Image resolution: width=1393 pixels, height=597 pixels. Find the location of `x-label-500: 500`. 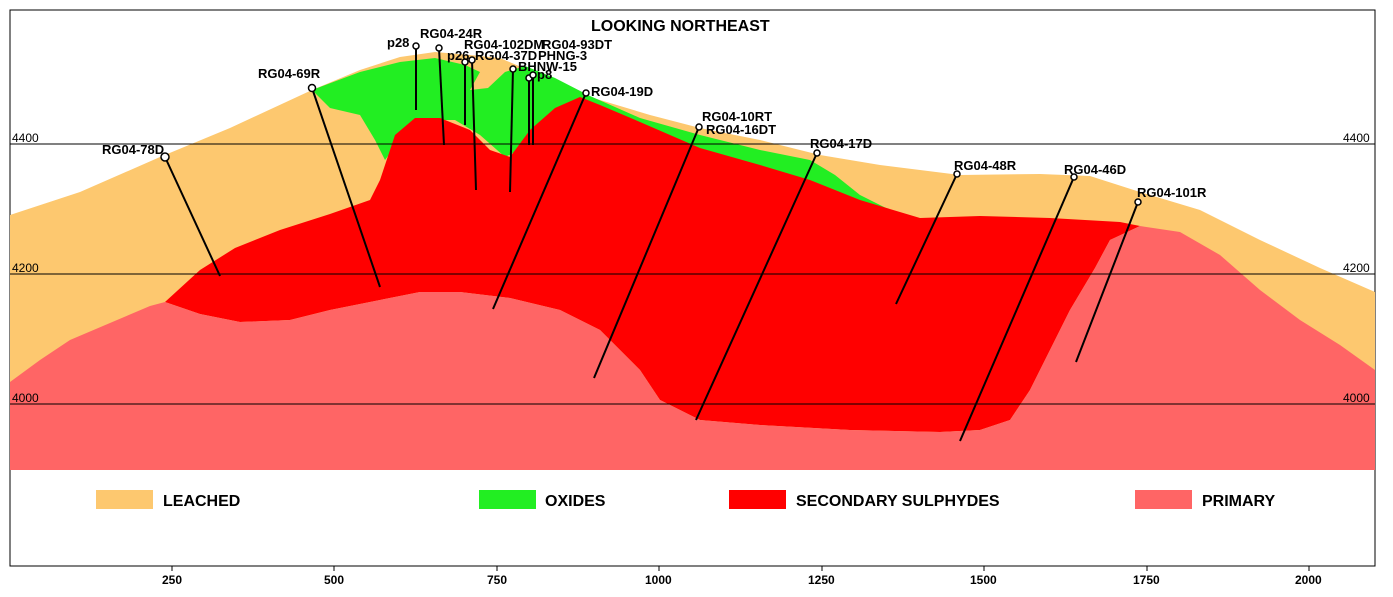

x-label-500: 500 is located at coordinates (334, 580).